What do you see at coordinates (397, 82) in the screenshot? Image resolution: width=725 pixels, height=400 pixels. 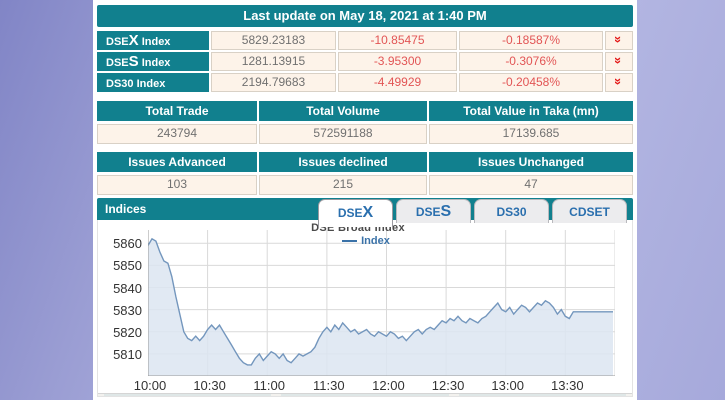 I see `index-change: -4.49929` at bounding box center [397, 82].